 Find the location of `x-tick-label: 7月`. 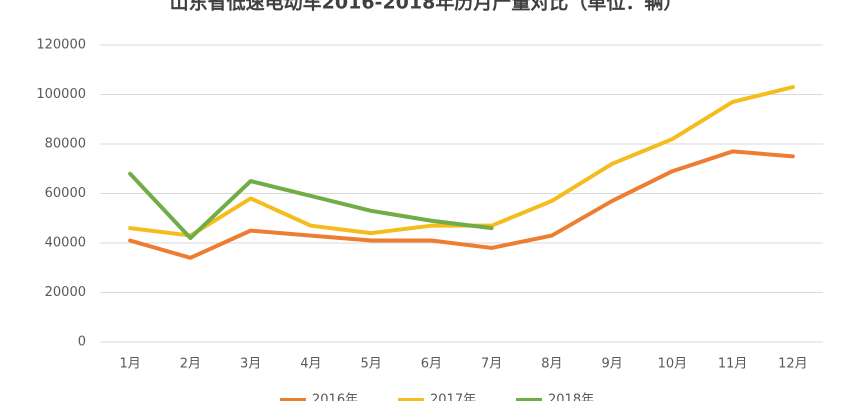

x-tick-label: 7月 is located at coordinates (491, 364).